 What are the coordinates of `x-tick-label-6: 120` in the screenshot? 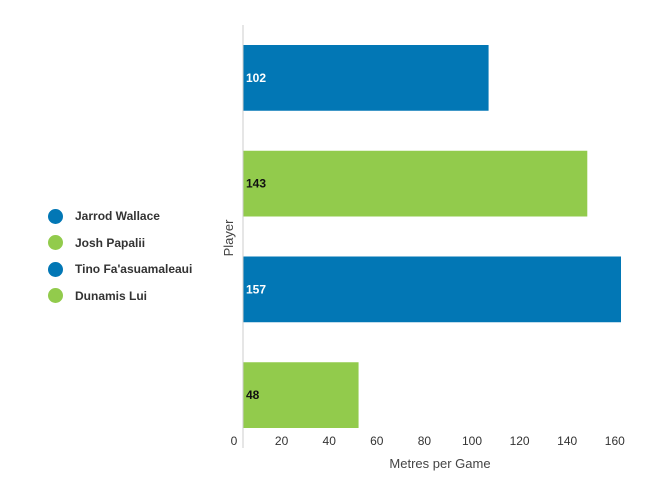 It's located at (520, 441).